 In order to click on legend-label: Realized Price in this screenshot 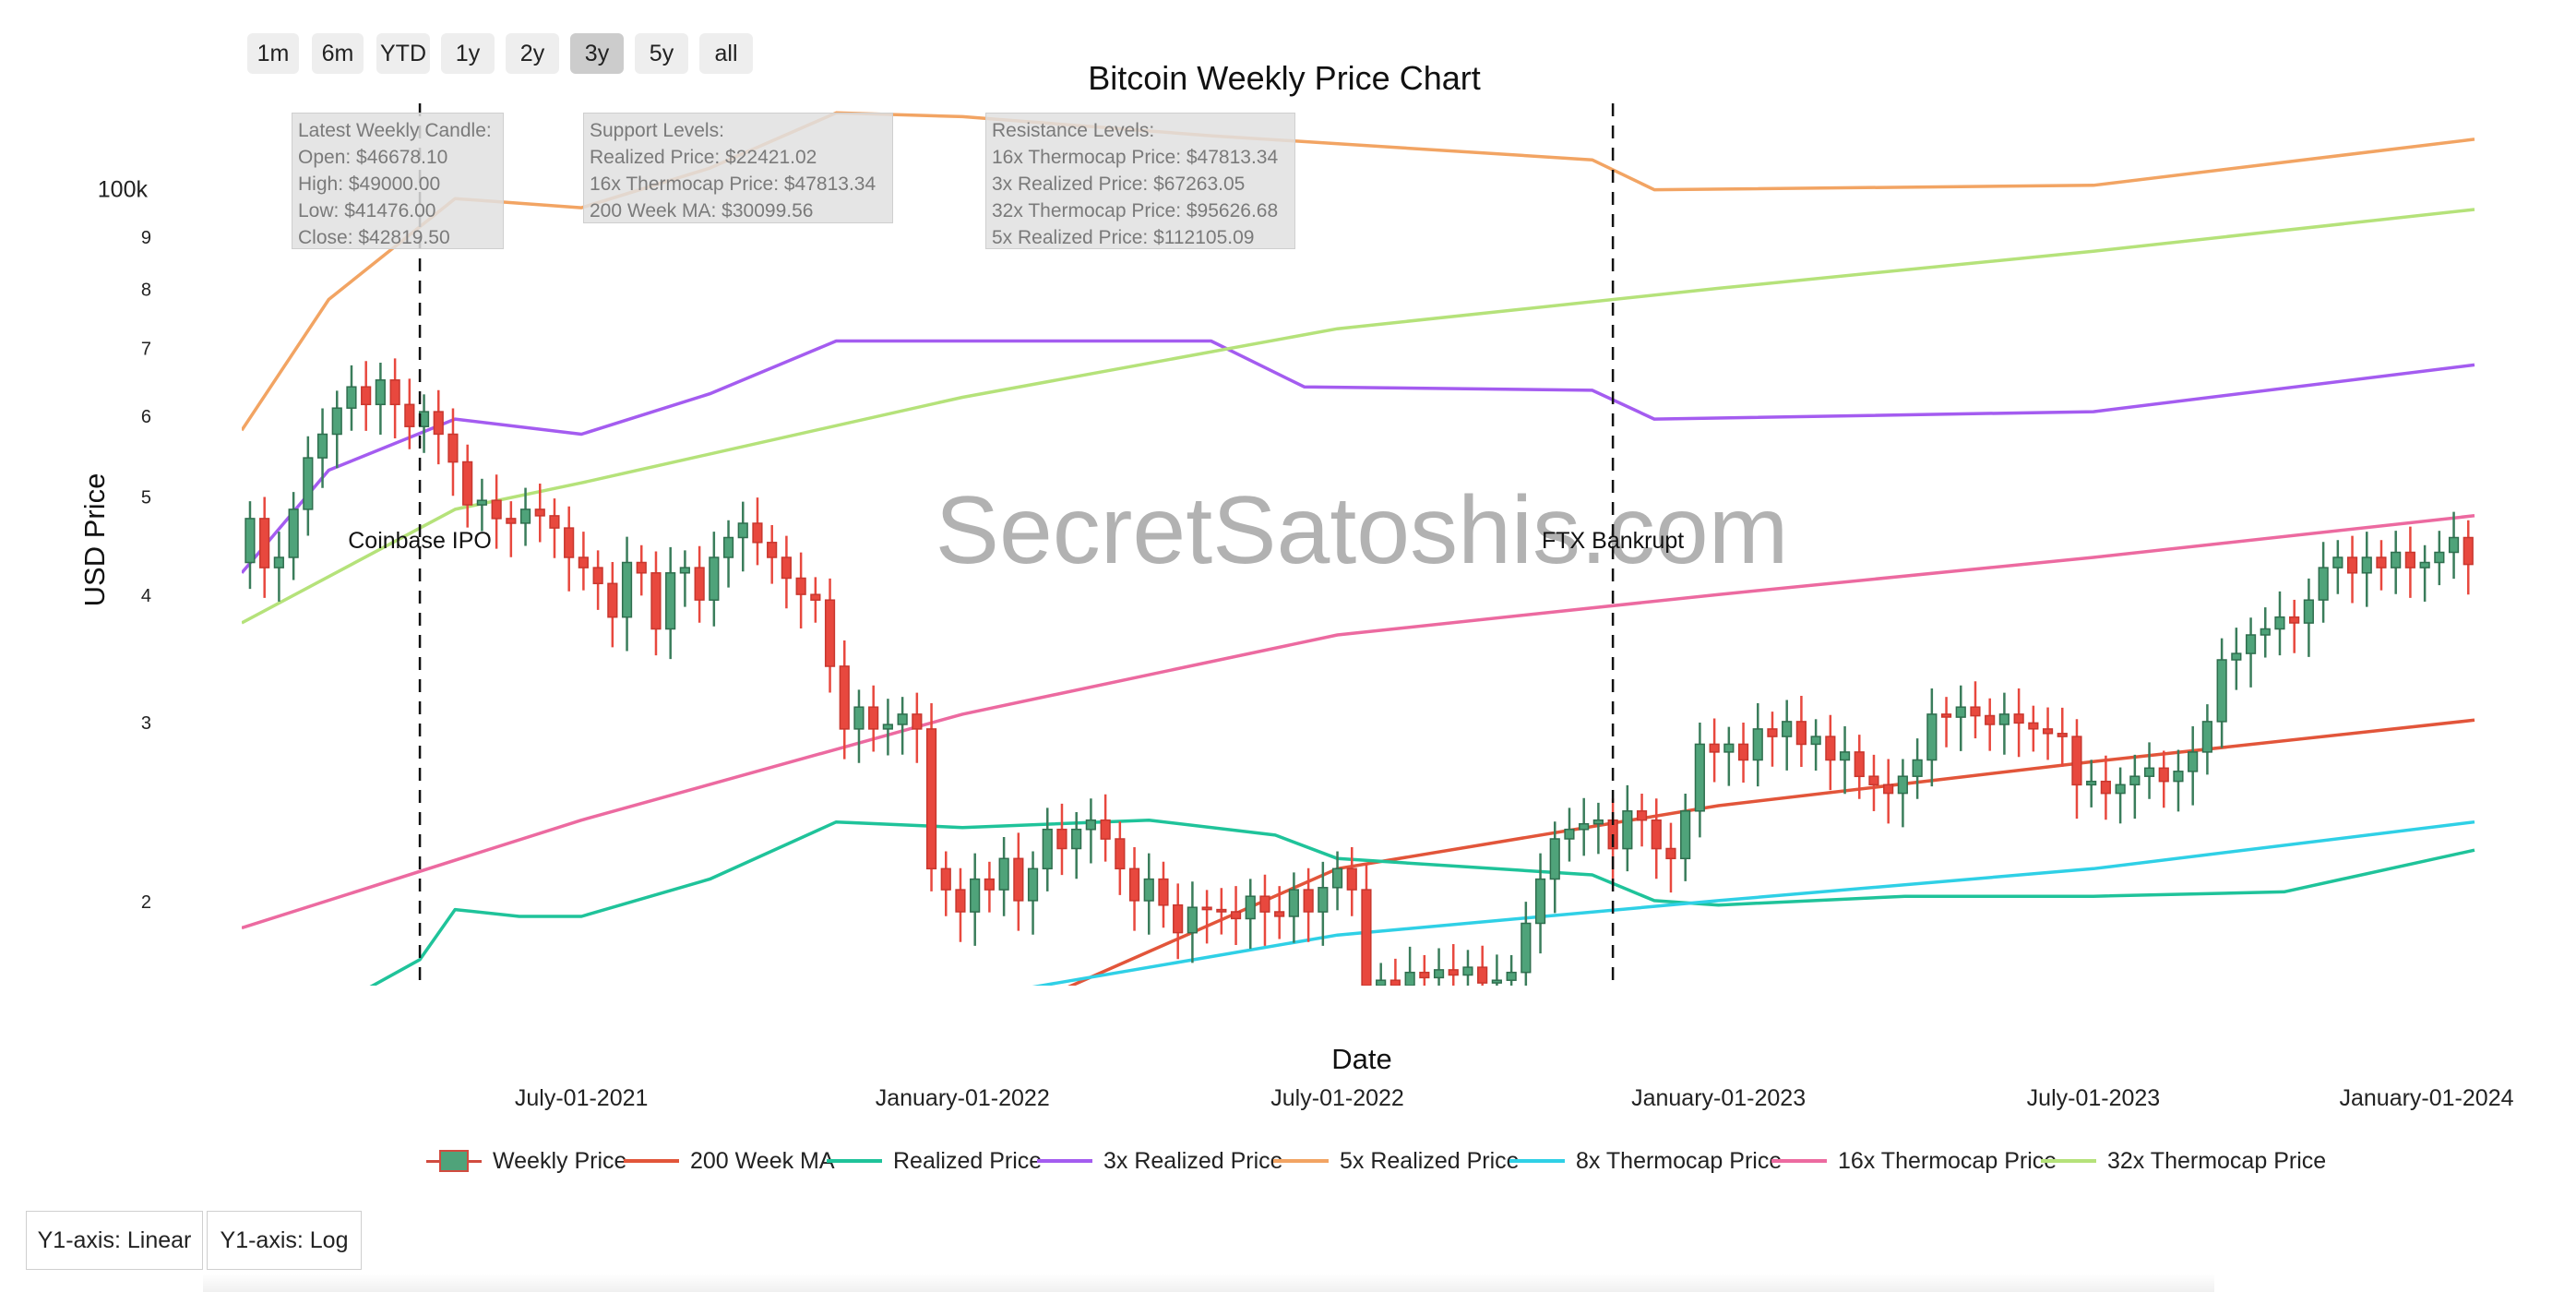, I will do `click(968, 1160)`.